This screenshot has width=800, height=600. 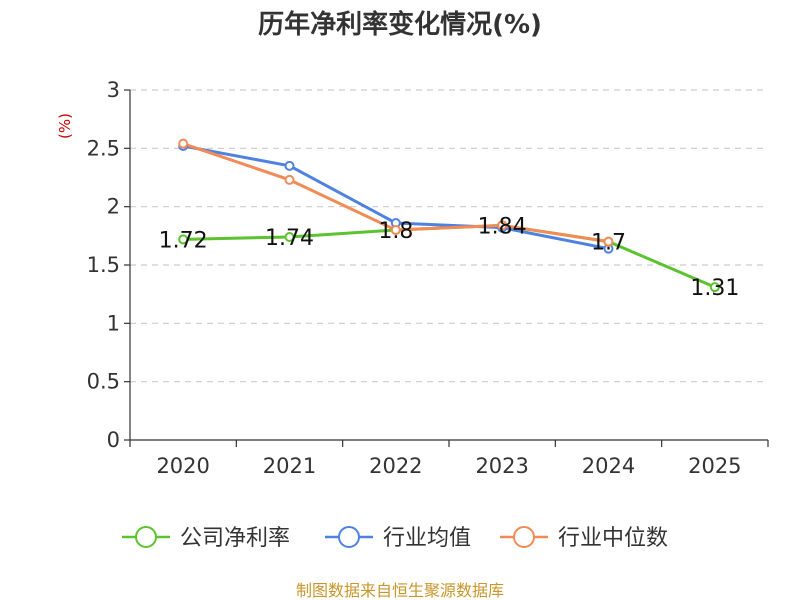 I want to click on data-label: 1.31, so click(x=714, y=288).